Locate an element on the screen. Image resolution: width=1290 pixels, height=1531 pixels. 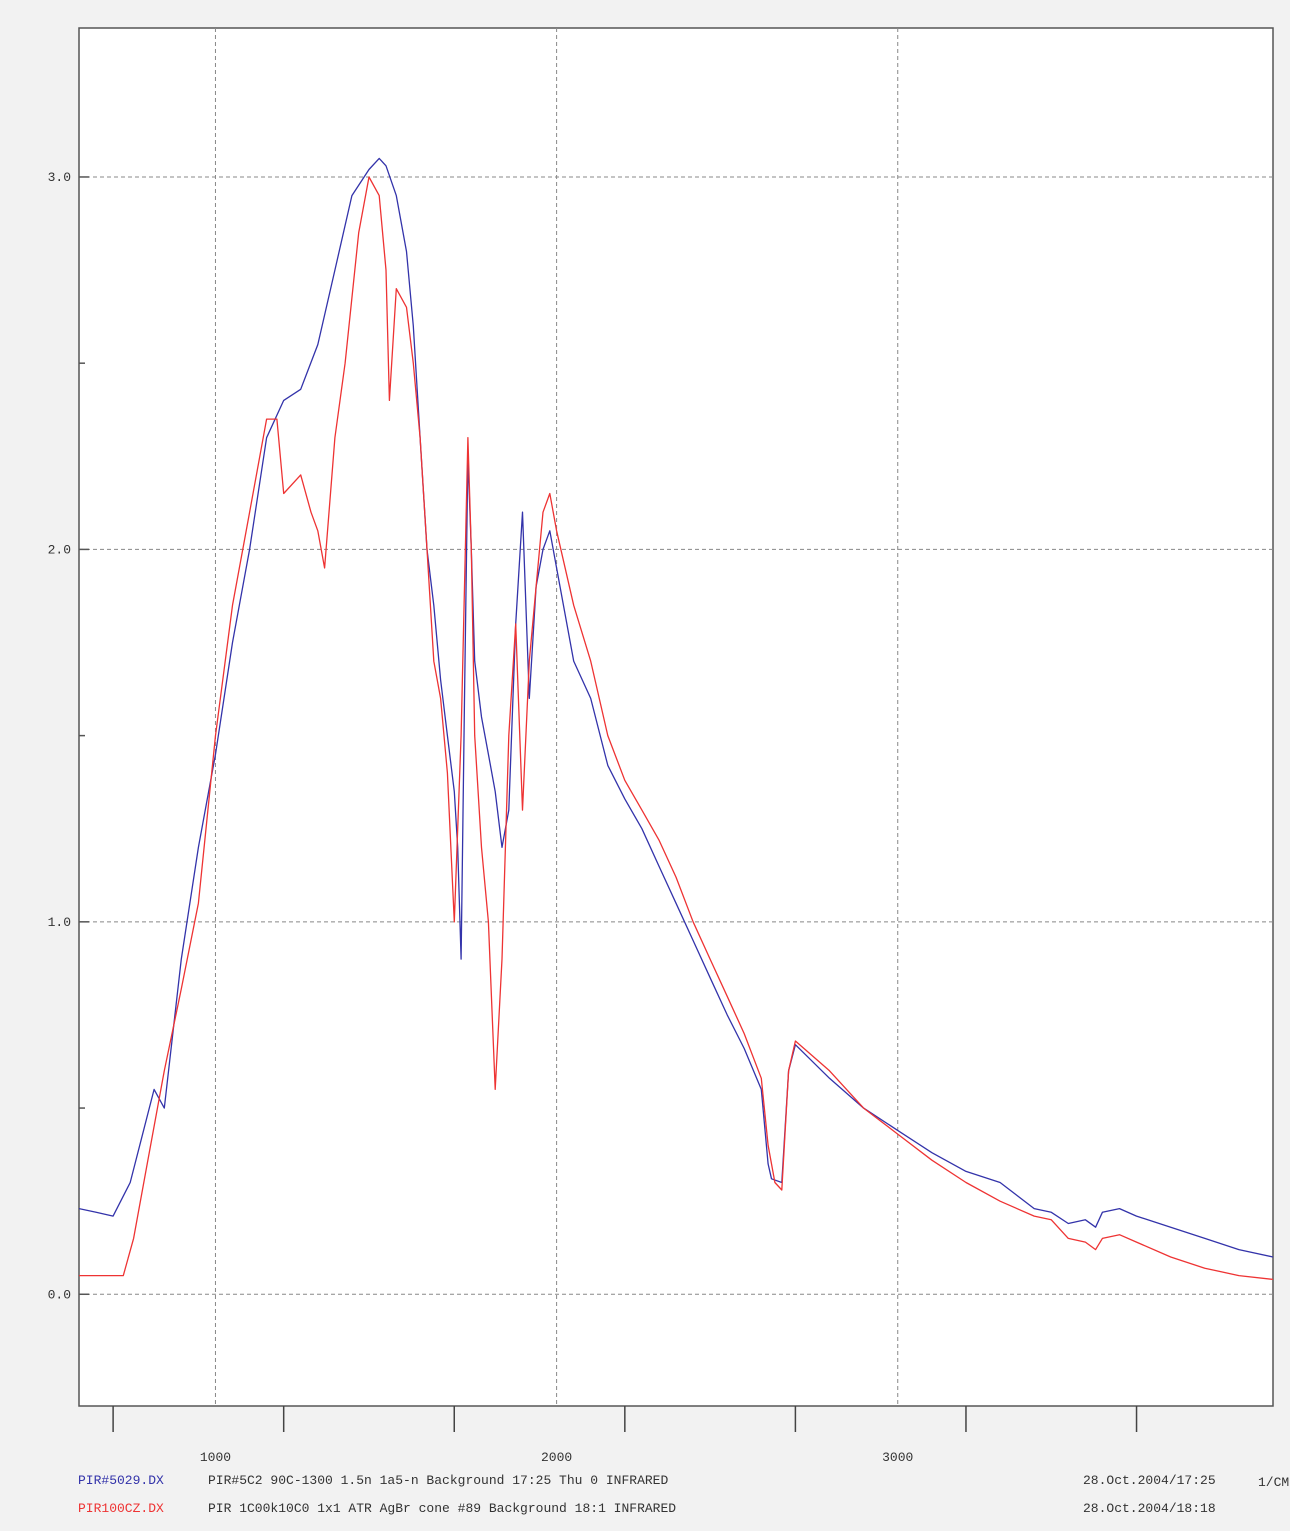
legend-series-2-name: PIR100CZ.DX is located at coordinates (121, 1508).